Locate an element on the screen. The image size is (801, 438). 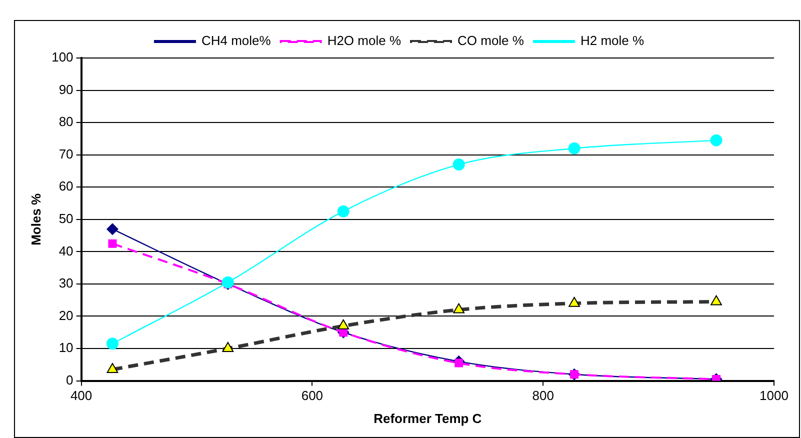
legend-label: H2 mole % is located at coordinates (612, 40).